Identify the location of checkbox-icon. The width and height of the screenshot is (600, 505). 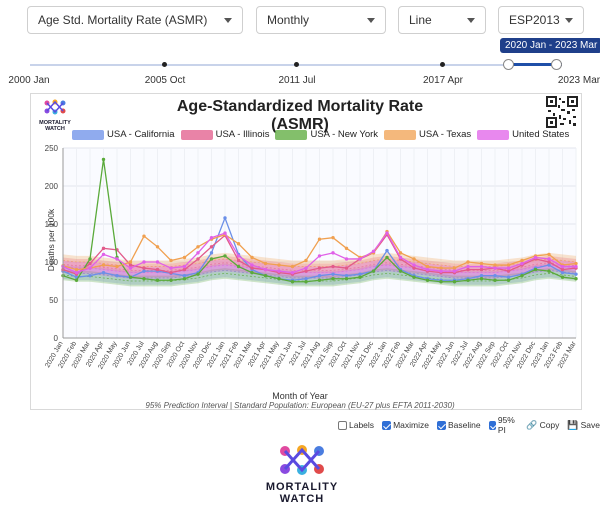
(342, 425).